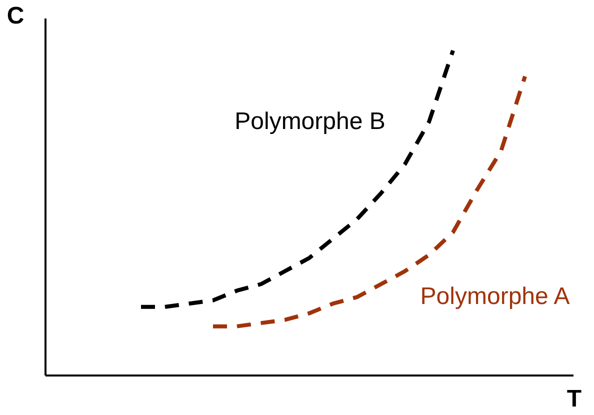 This screenshot has height=415, width=594. What do you see at coordinates (574, 399) in the screenshot?
I see `x-axis-title: T` at bounding box center [574, 399].